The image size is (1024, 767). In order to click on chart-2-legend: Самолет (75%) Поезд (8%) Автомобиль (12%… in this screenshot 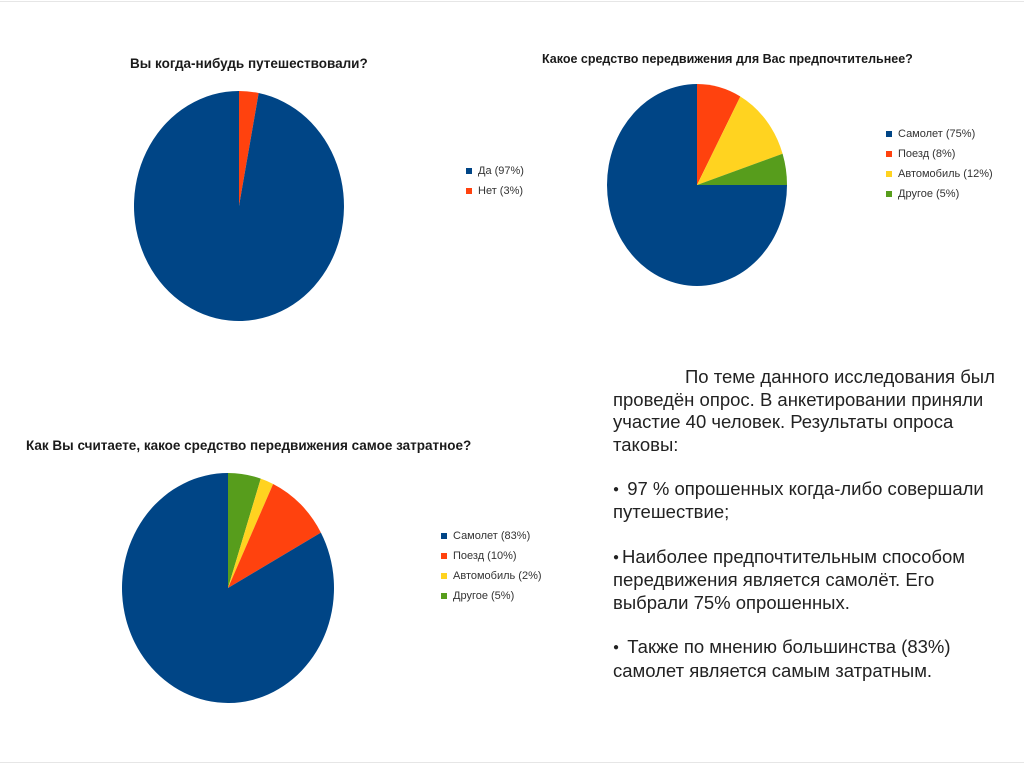, I will do `click(939, 164)`.